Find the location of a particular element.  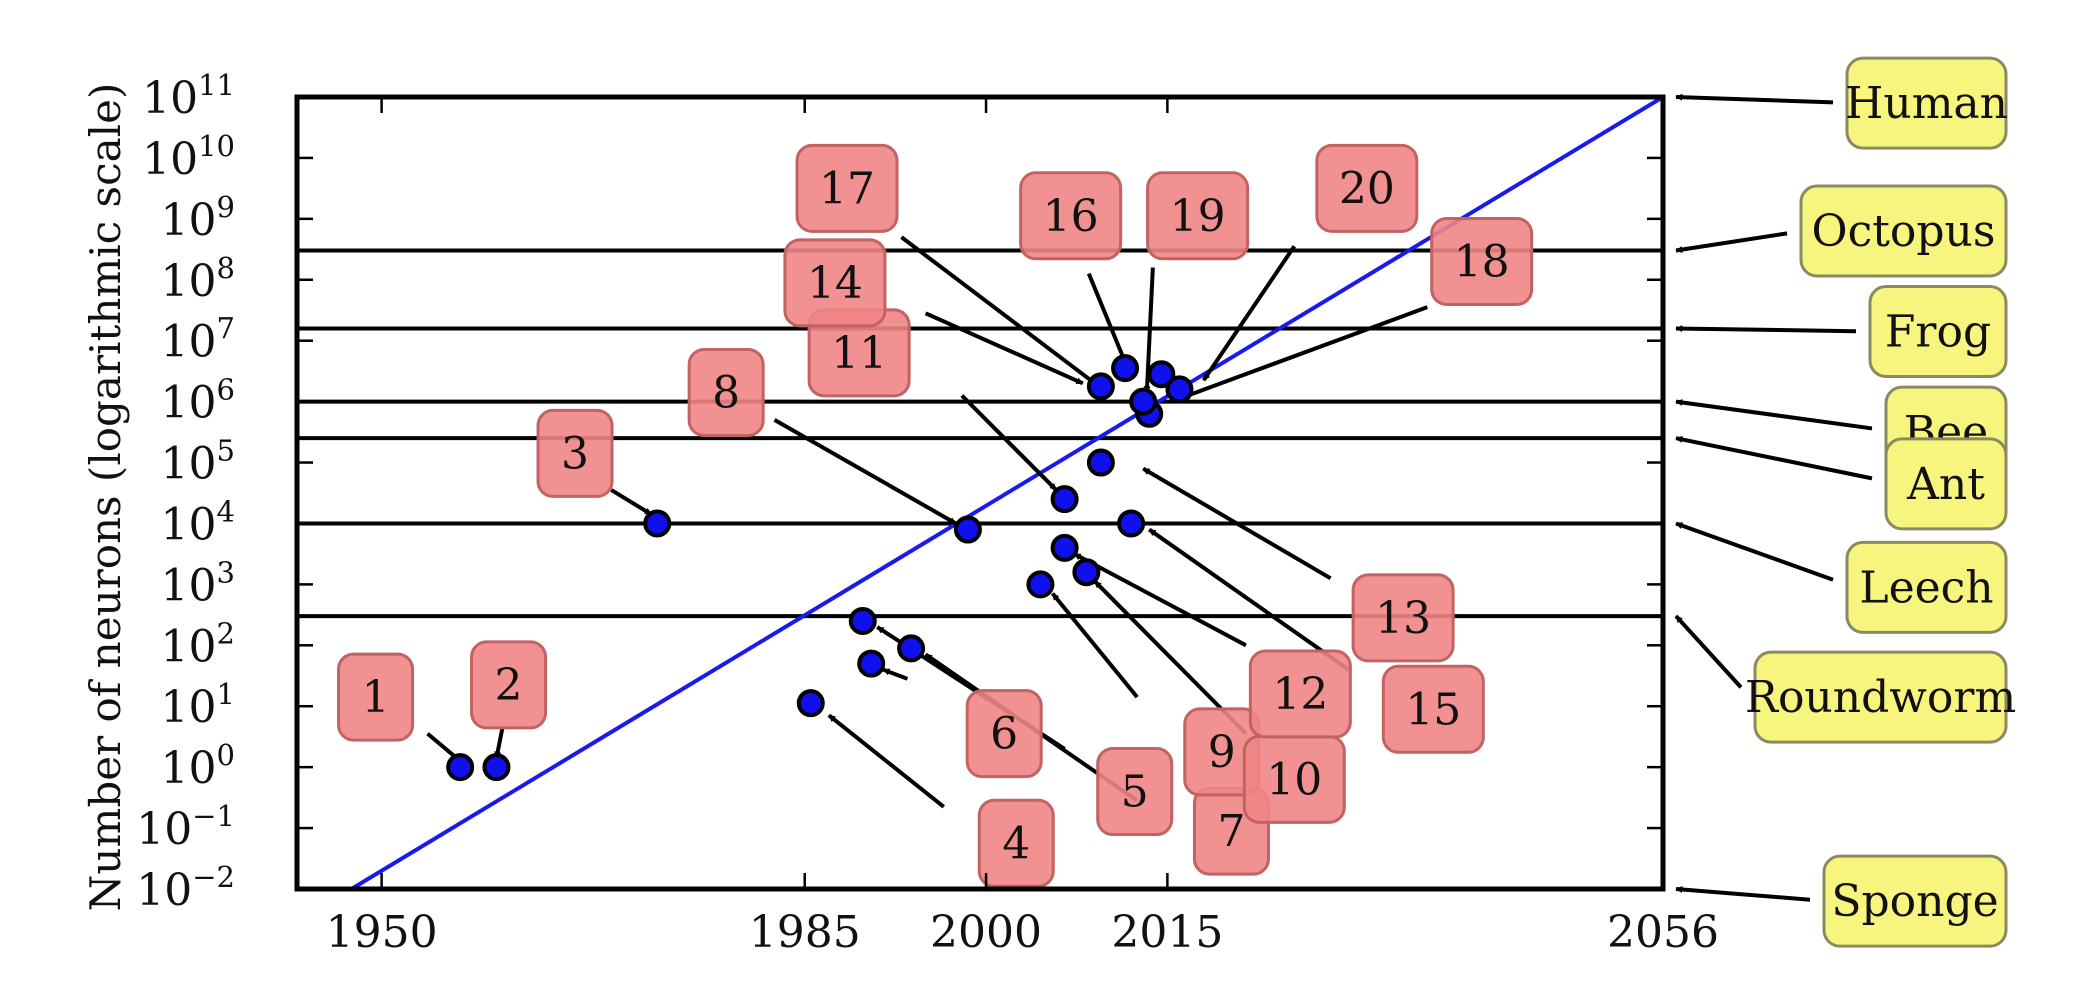

y-tick-exponent: 7 is located at coordinates (226, 329).